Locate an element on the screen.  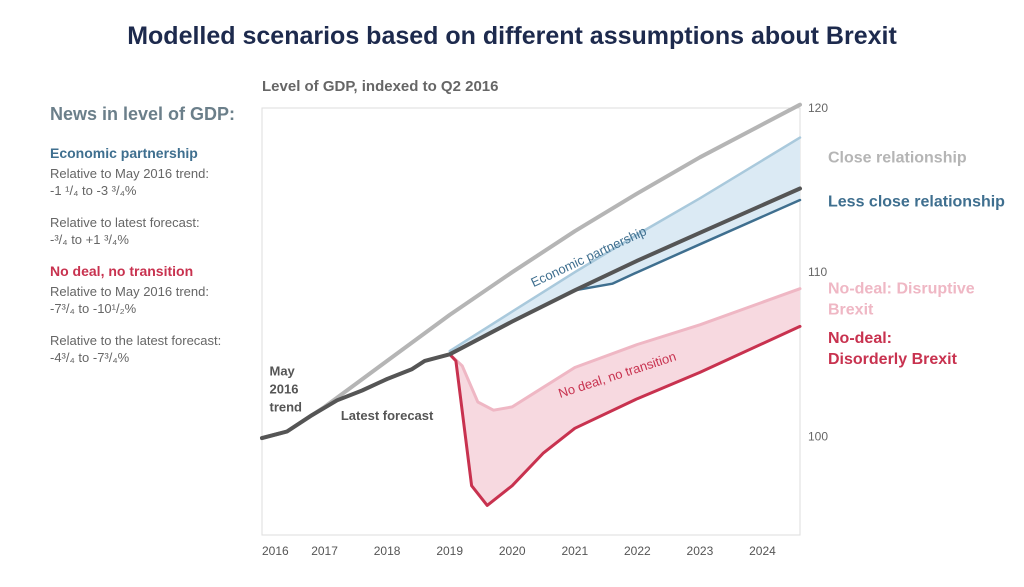
x-tick-label: 2016 is located at coordinates (275, 551).